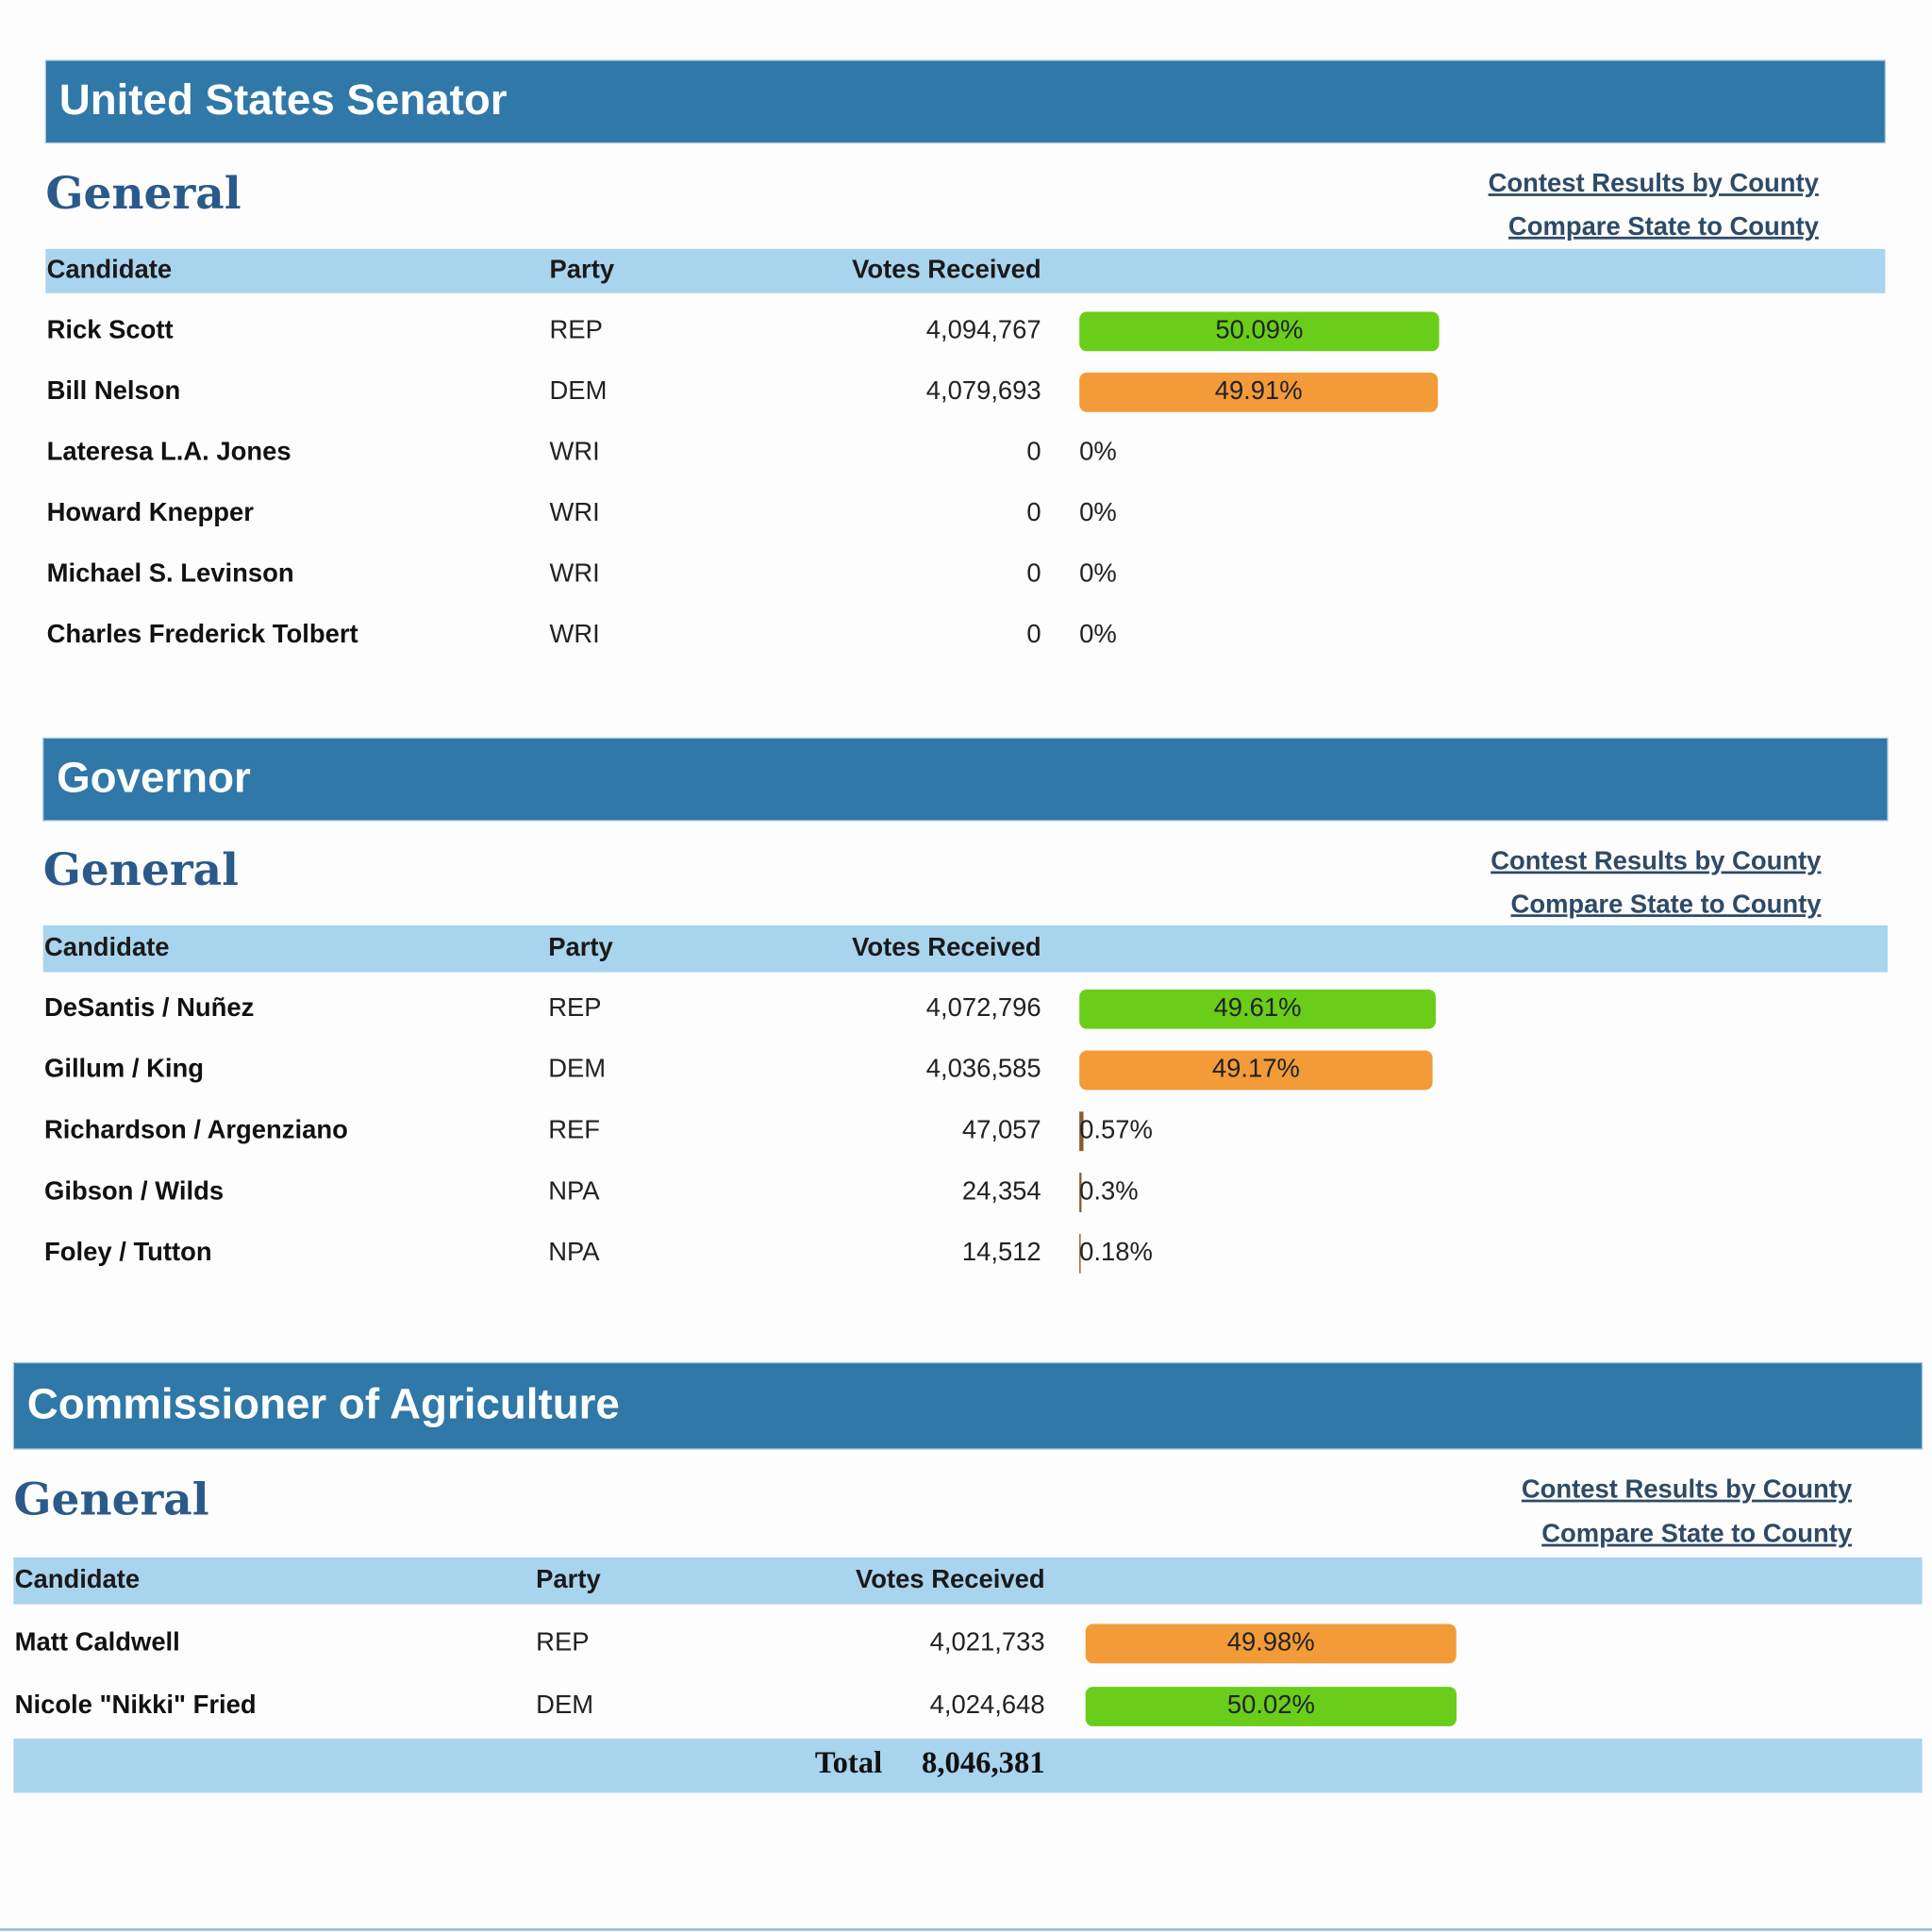 Image resolution: width=1932 pixels, height=1932 pixels. I want to click on percent-label: 50.02%, so click(1271, 1704).